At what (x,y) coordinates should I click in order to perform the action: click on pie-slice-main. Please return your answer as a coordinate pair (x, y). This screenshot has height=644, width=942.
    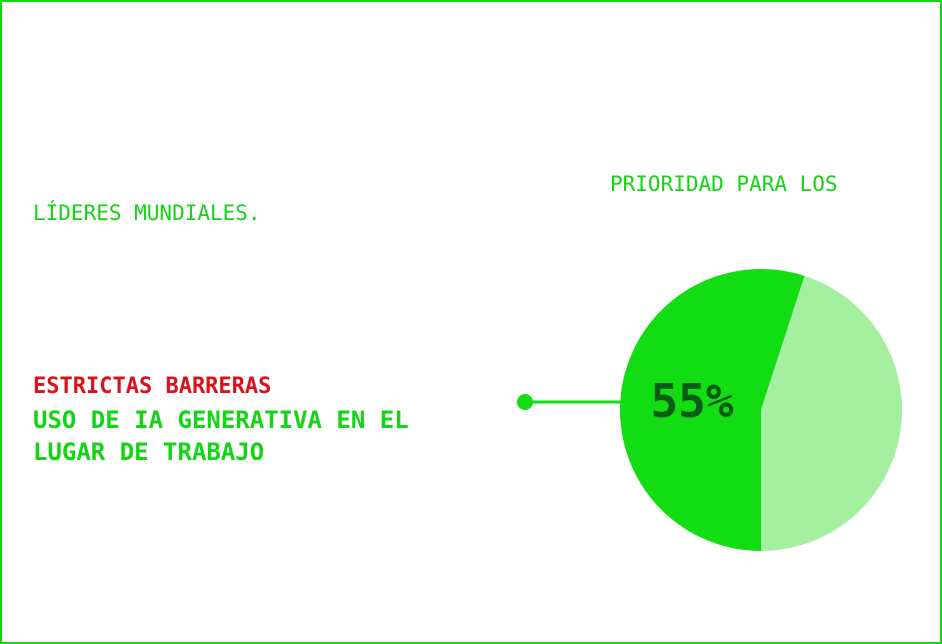
    Looking at the image, I should click on (712, 409).